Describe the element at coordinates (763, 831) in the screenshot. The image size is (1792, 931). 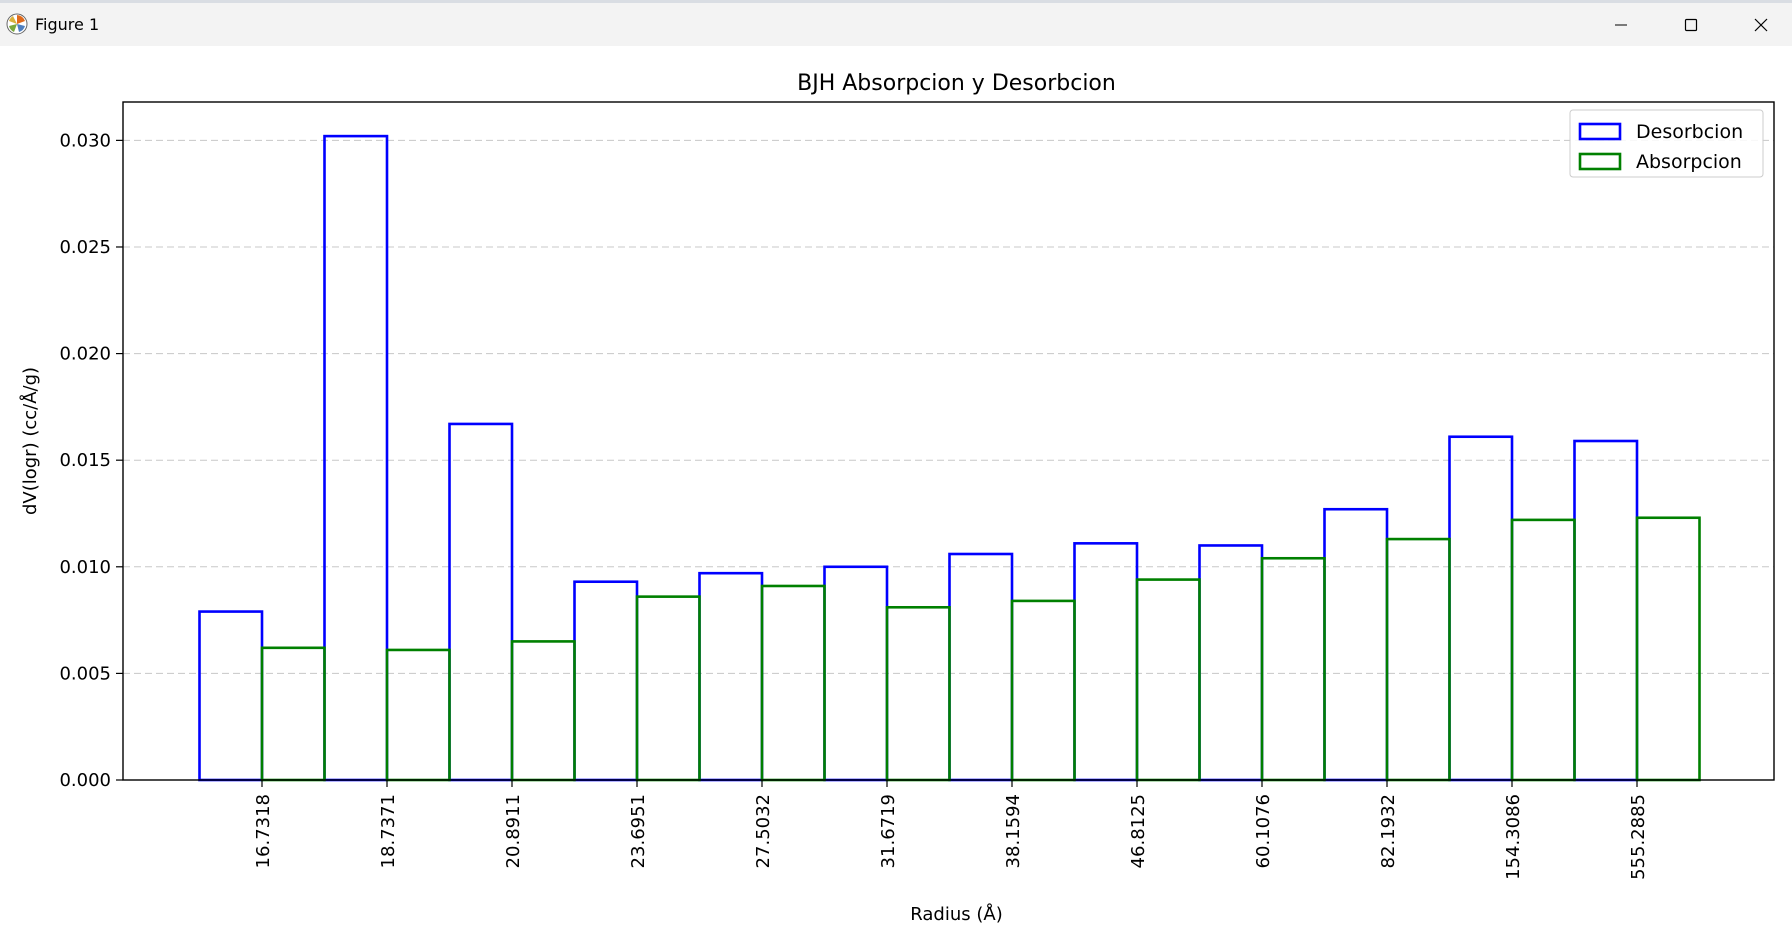
I see `x-tick-label: 27.5032` at that location.